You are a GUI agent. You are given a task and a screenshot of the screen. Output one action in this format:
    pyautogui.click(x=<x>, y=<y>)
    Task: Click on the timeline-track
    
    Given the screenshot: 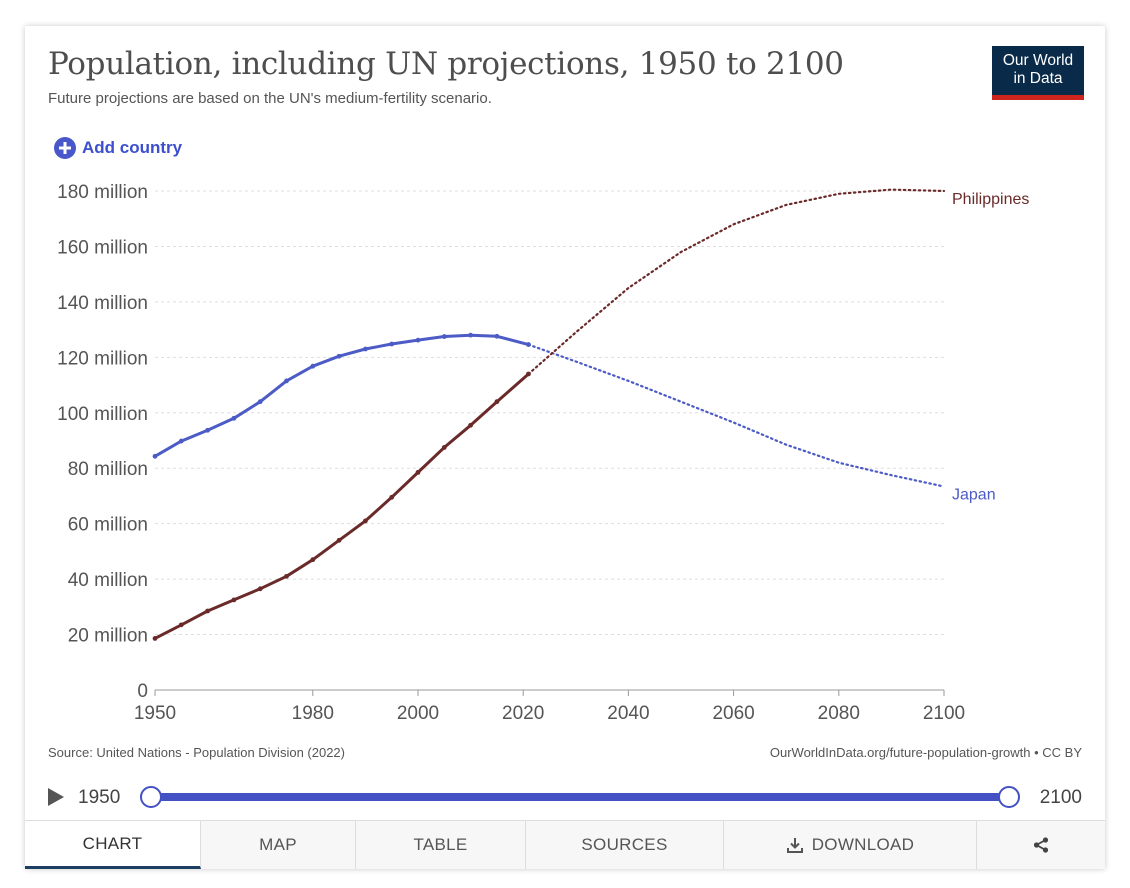 What is the action you would take?
    pyautogui.click(x=580, y=797)
    